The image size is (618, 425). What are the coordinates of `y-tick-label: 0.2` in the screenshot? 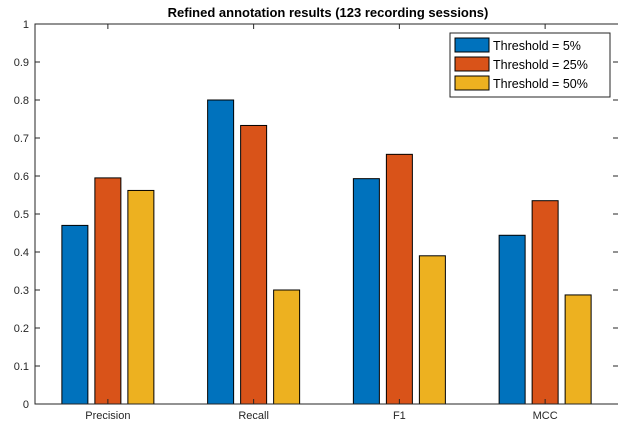 It's located at (21, 329).